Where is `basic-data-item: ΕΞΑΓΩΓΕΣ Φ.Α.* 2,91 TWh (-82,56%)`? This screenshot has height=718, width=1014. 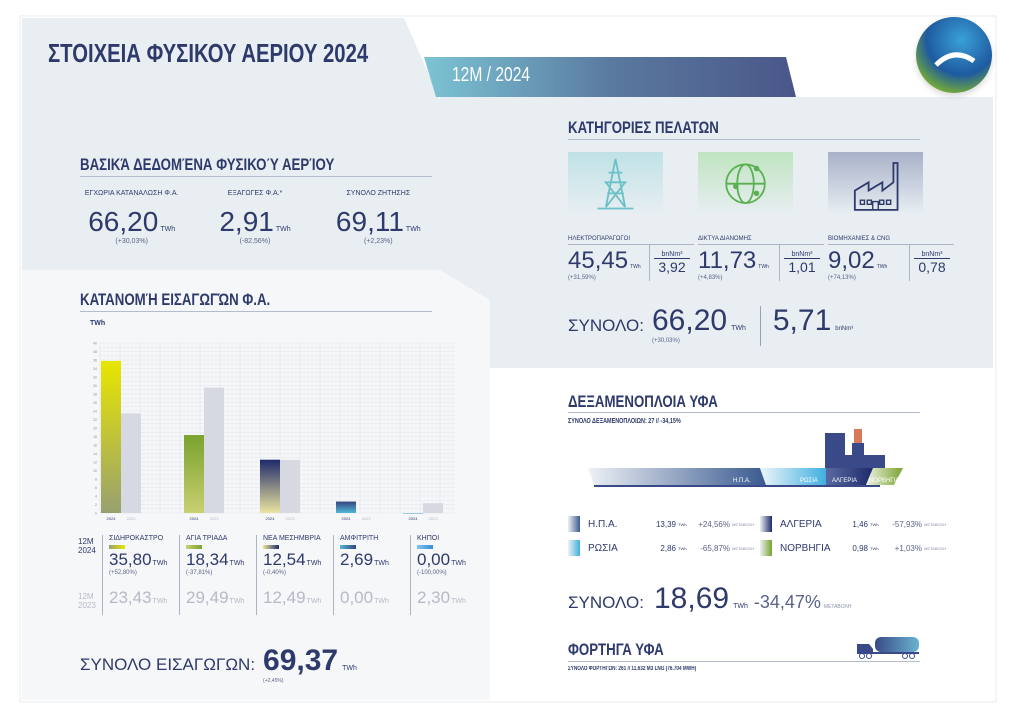
basic-data-item: ΕΞΑΓΩΓΕΣ Φ.Α.* 2,91 TWh (-82,56%) is located at coordinates (254, 217).